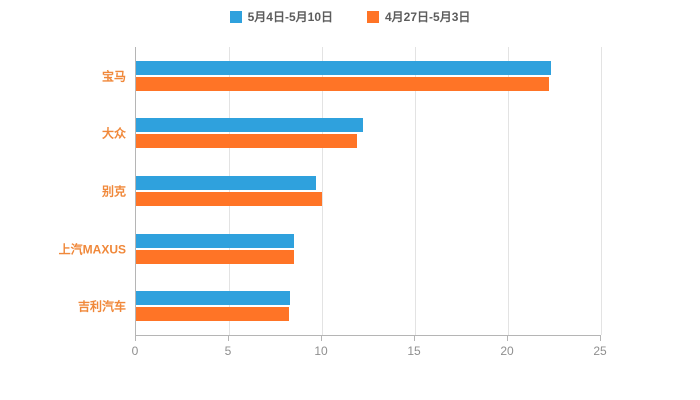 The height and width of the screenshot is (400, 700). What do you see at coordinates (507, 351) in the screenshot?
I see `x-tick-label: 20` at bounding box center [507, 351].